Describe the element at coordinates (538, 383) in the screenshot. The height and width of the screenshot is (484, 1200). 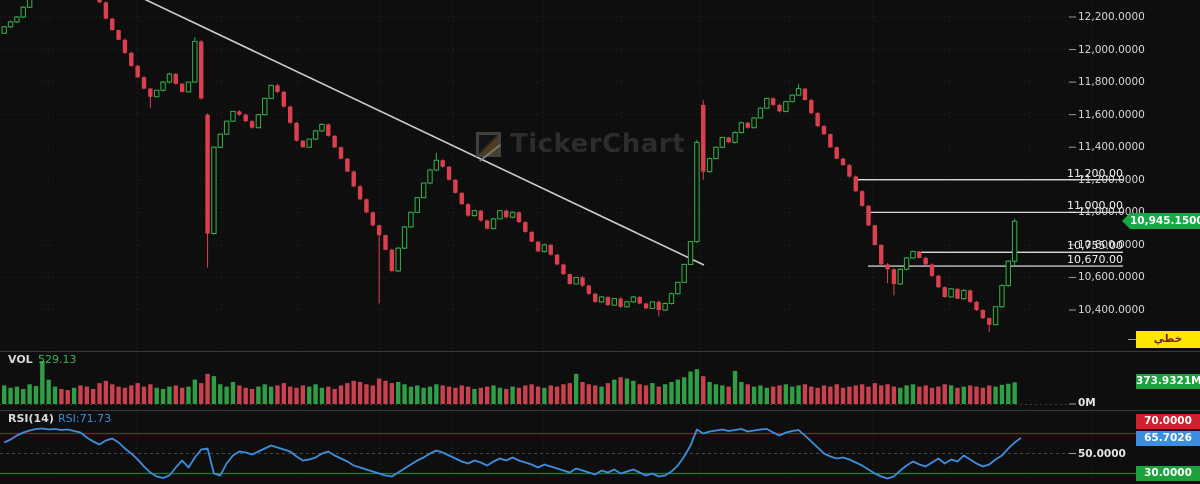
I see `volume-bars-layer` at that location.